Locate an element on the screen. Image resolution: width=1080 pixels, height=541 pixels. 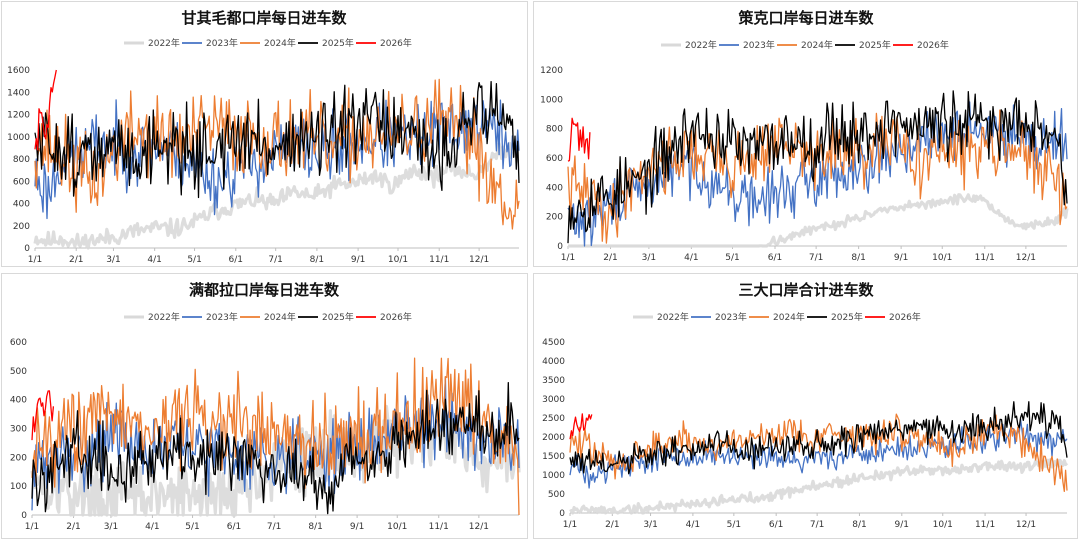
y-tick-label-4: 400 is located at coordinates (18, 401).